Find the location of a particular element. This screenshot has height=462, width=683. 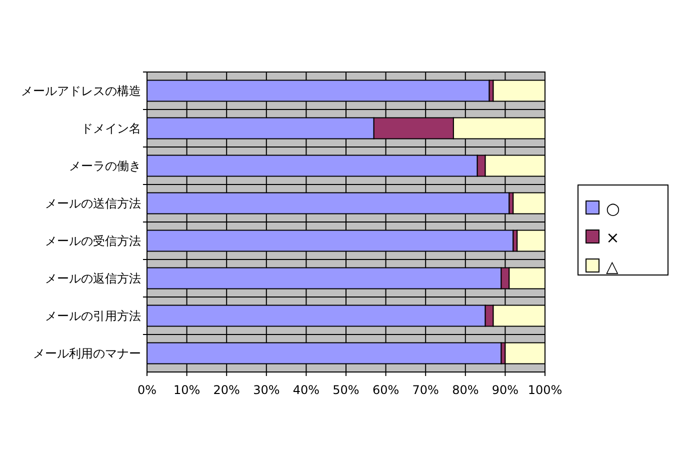

y-tick-label: メールの引用方法 is located at coordinates (93, 315).